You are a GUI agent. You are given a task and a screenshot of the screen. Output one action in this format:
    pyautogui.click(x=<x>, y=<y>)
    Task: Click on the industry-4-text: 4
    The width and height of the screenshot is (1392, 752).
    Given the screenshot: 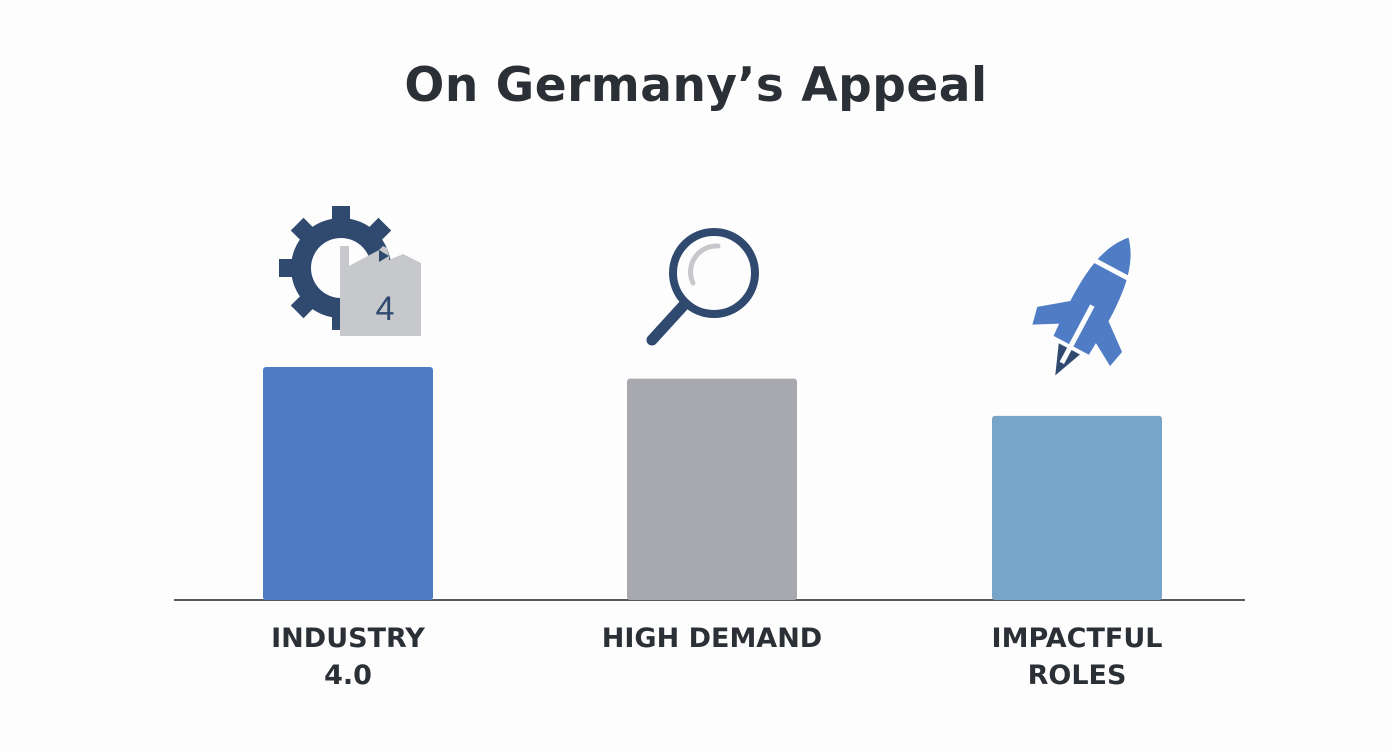 What is the action you would take?
    pyautogui.click(x=385, y=309)
    